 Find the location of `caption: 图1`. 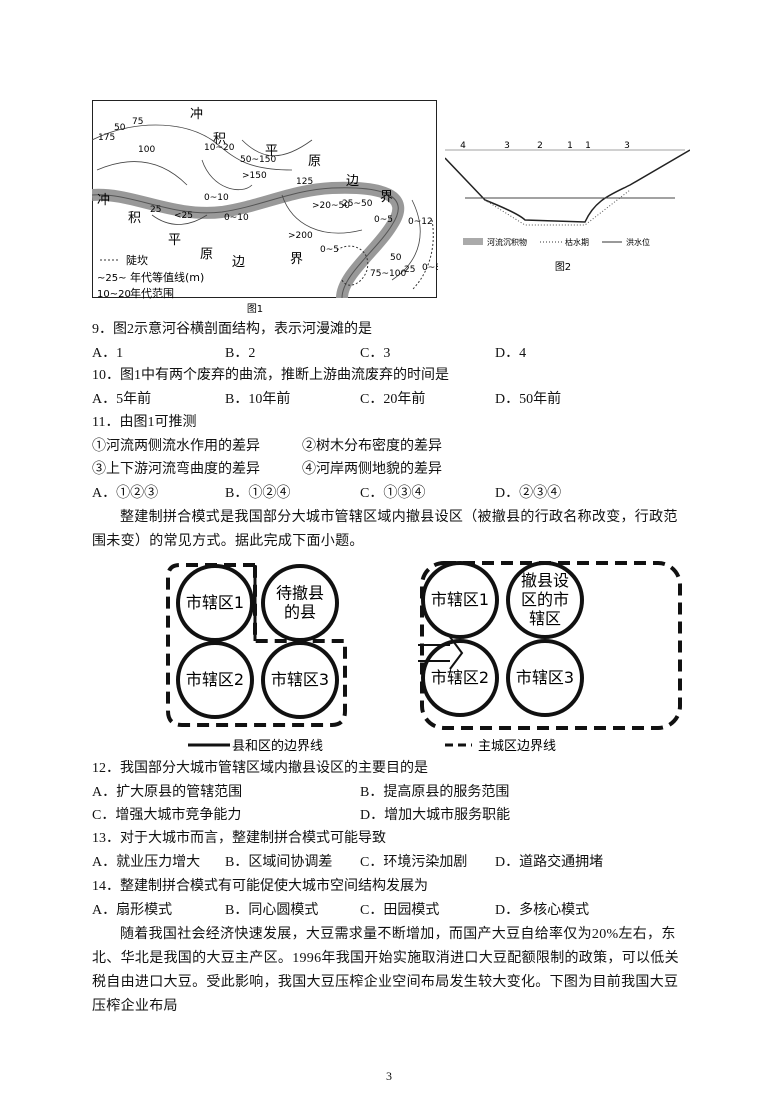

caption: 图1 is located at coordinates (255, 309).